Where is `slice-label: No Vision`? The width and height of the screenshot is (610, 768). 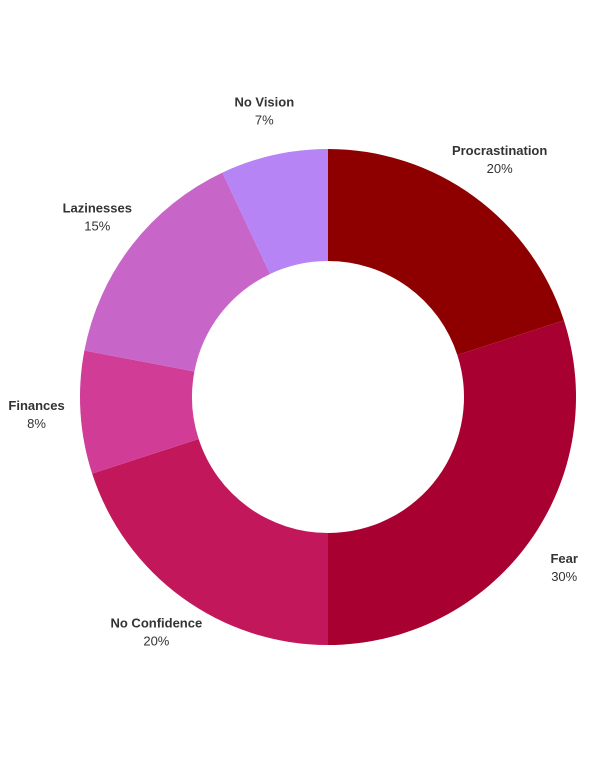 slice-label: No Vision is located at coordinates (264, 101).